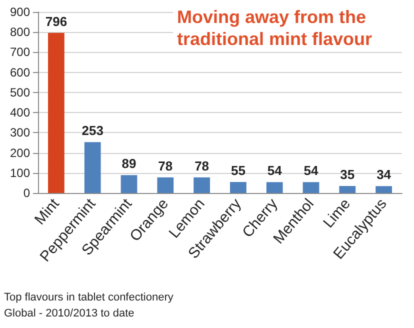  What do you see at coordinates (69, 314) in the screenshot?
I see `text: Global - 2010/2013 to date` at bounding box center [69, 314].